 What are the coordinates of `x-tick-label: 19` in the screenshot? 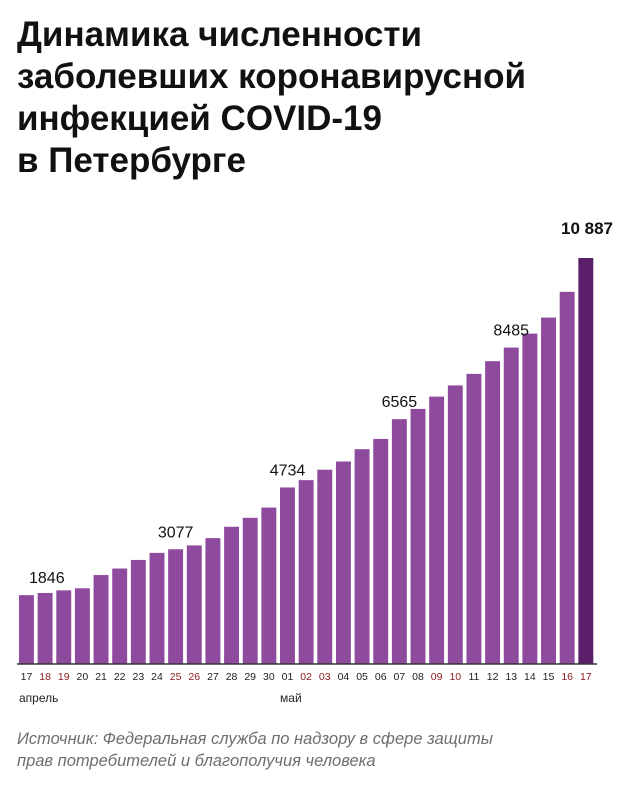 It's located at (64, 677).